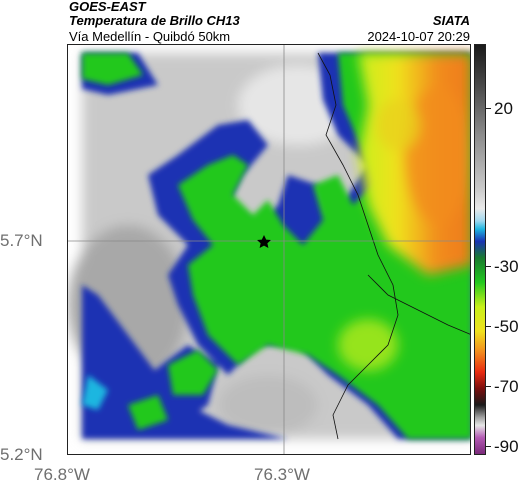 This screenshot has width=526, height=491. Describe the element at coordinates (418, 36) in the screenshot. I see `timestamp-label: 2024-10-07 20:29` at that location.